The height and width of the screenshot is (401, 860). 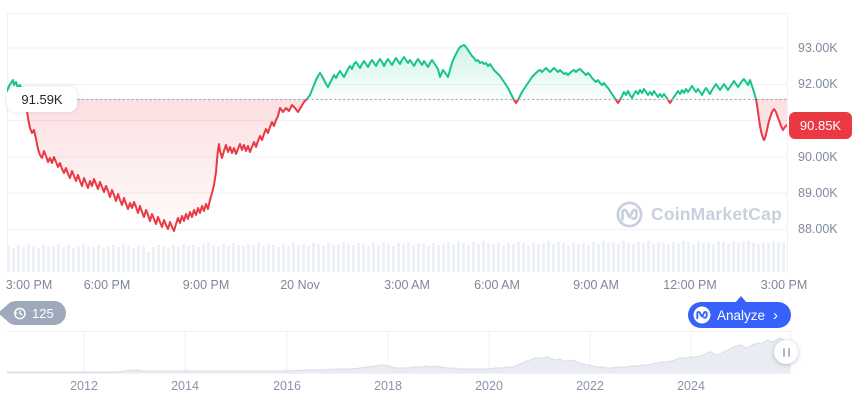 What do you see at coordinates (287, 386) in the screenshot?
I see `year-tick-label: 2016` at bounding box center [287, 386].